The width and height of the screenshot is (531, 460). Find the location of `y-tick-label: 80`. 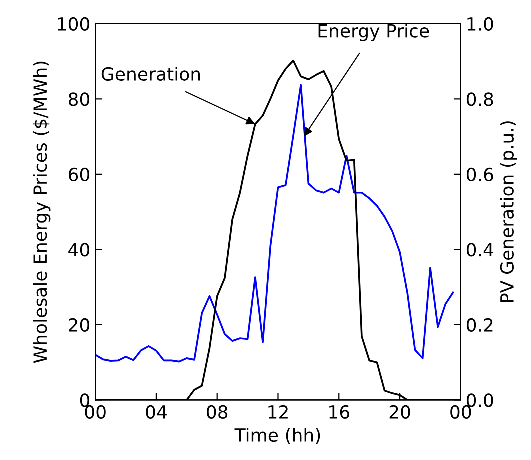

y-tick-label: 80 is located at coordinates (79, 99).